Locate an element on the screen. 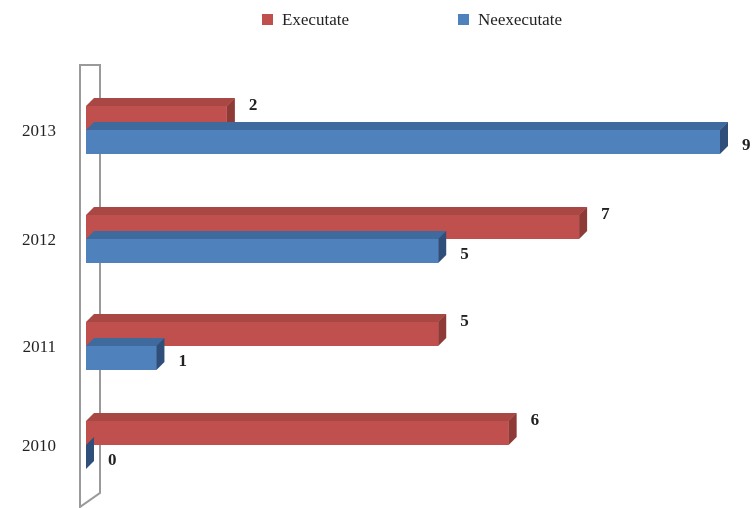 This screenshot has height=508, width=755. legend-swatch-executate is located at coordinates (267, 19).